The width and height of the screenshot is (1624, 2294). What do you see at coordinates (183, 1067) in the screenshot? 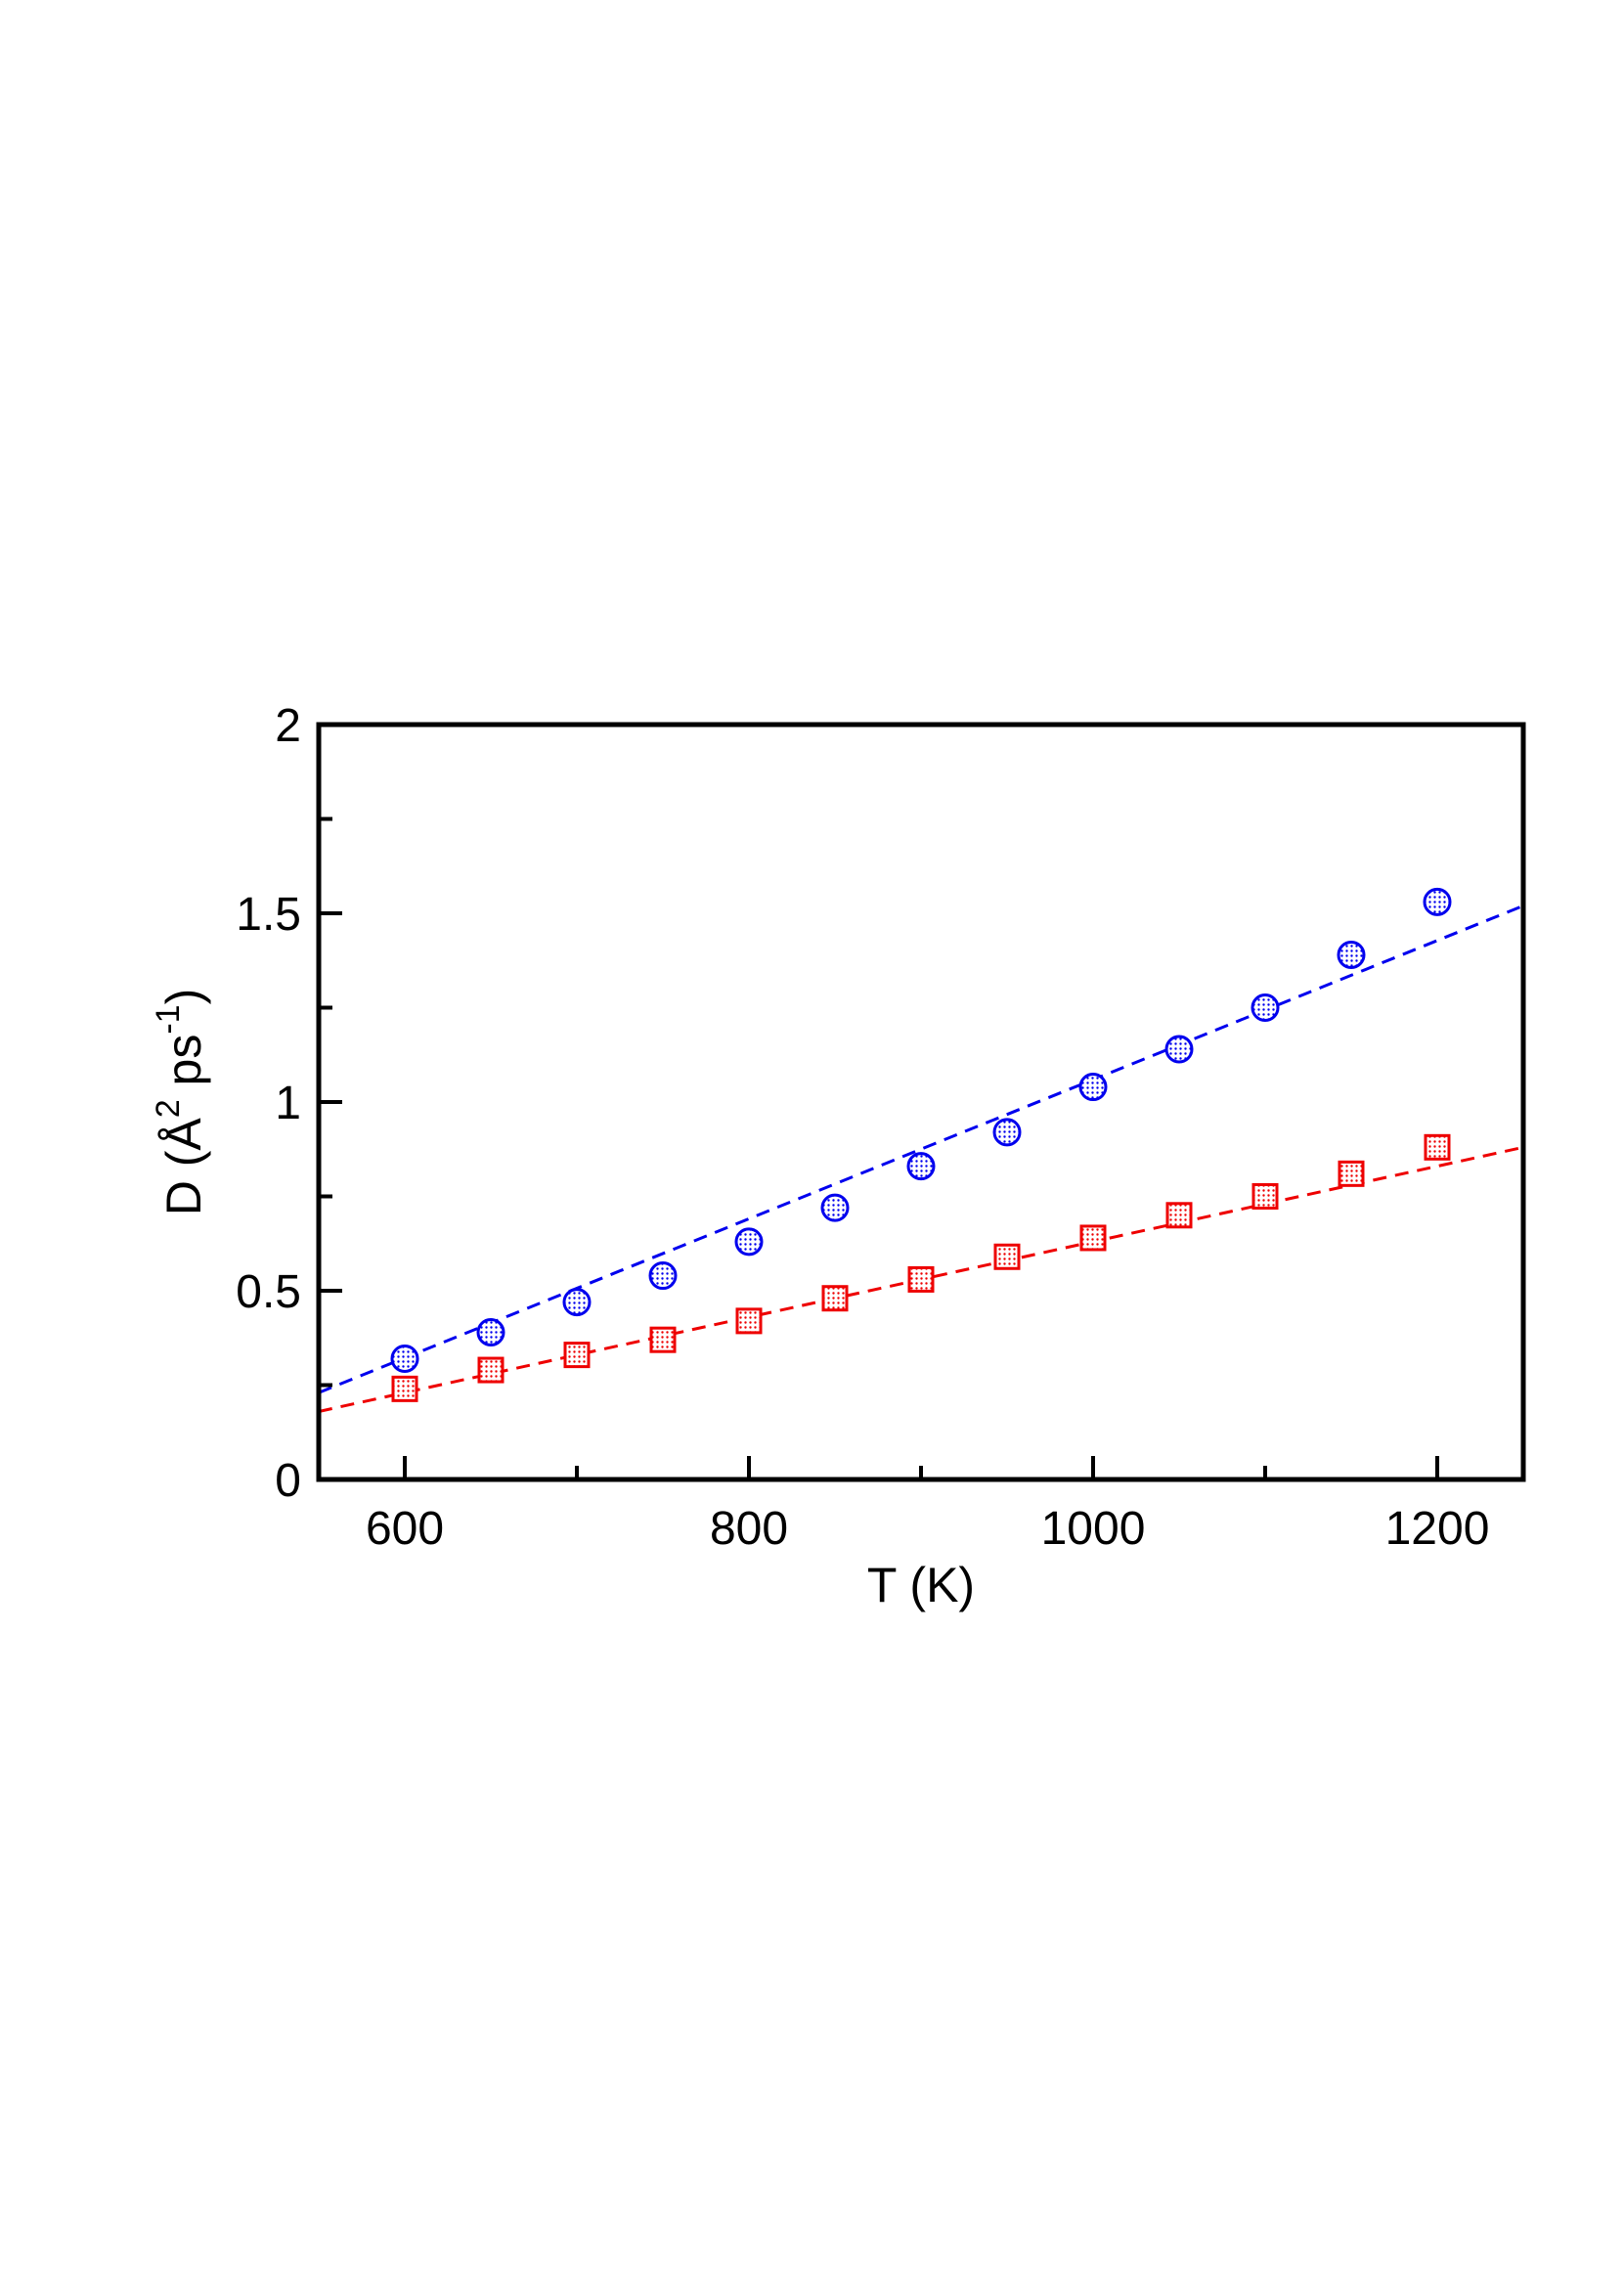
I see `y-axis-title-middle: ps` at bounding box center [183, 1067].